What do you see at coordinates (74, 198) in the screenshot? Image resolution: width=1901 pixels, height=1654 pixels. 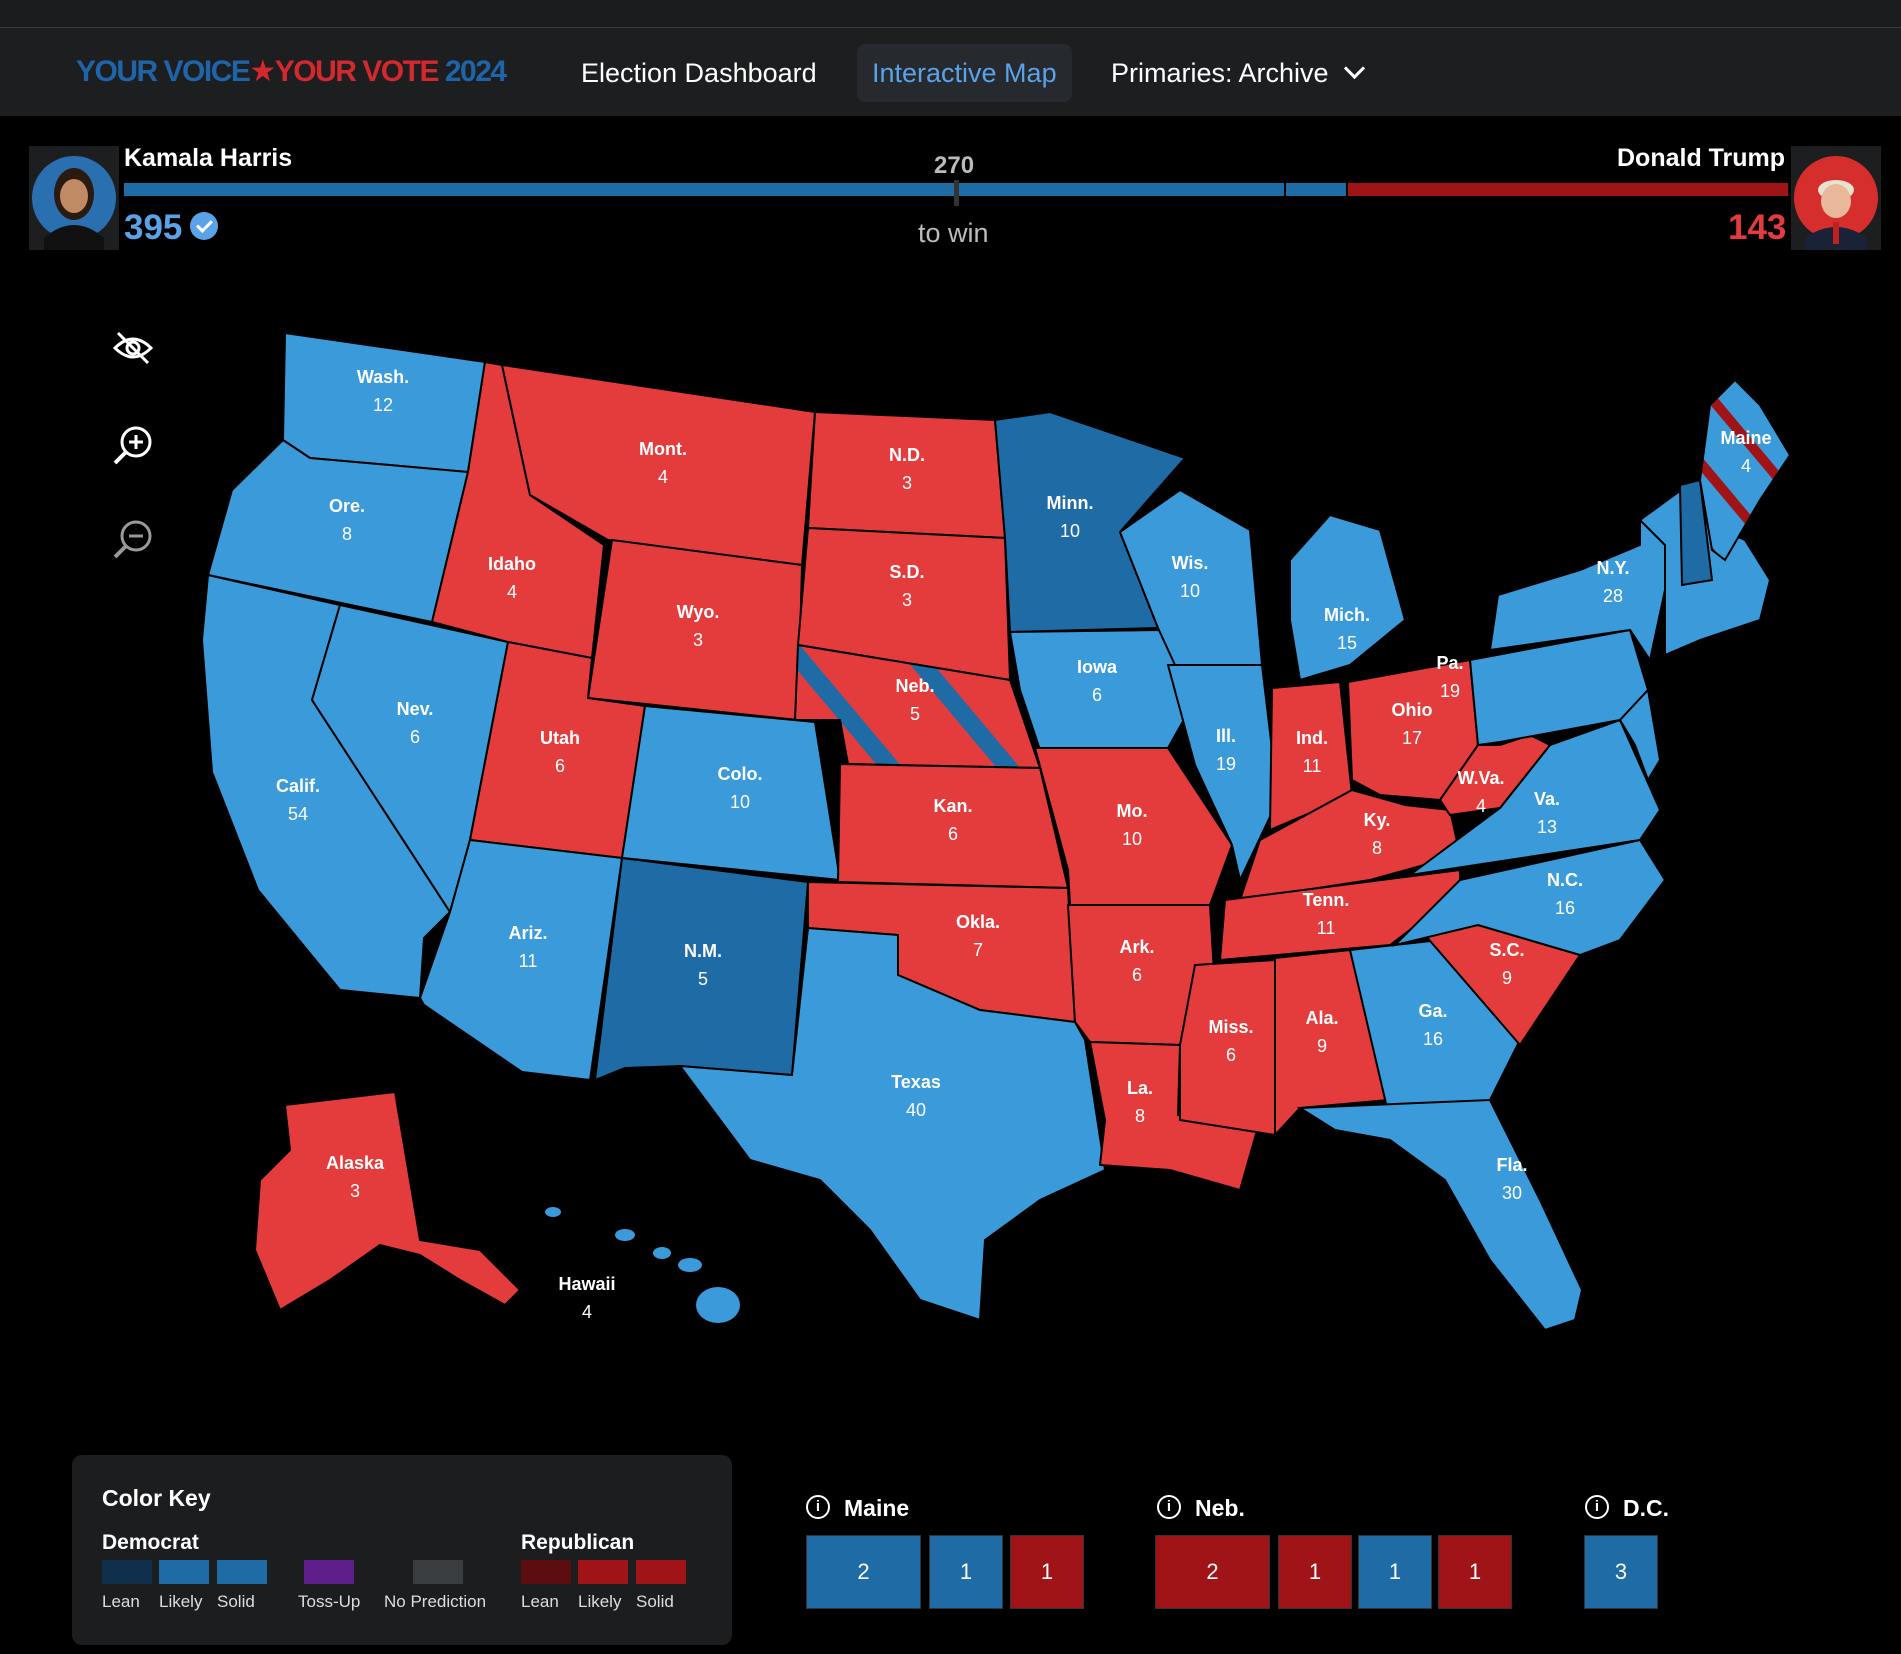 I see `harris-avatar` at bounding box center [74, 198].